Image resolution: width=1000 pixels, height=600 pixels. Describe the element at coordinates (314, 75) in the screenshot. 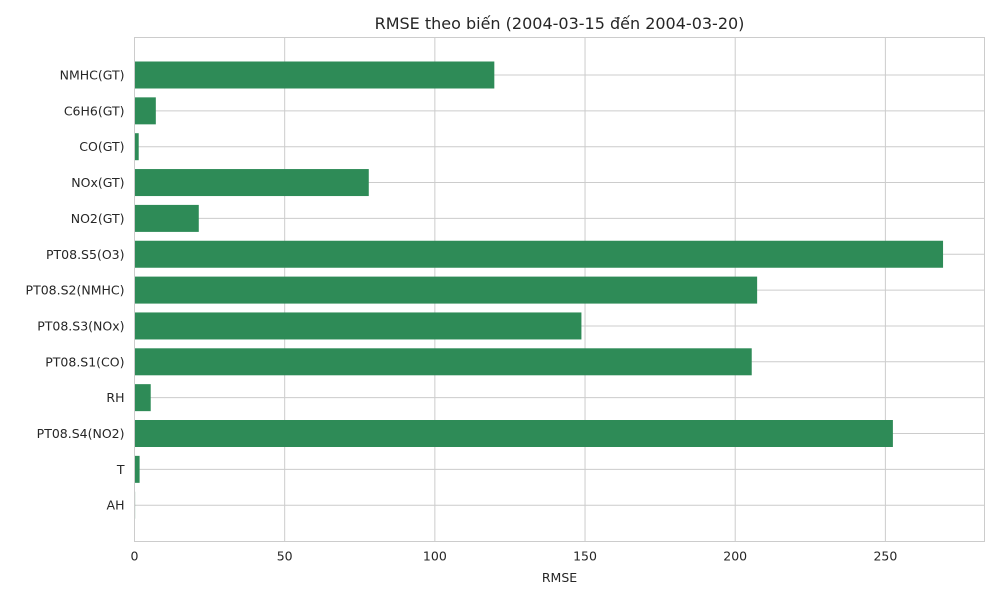

I see `bar-nmhc-gt` at that location.